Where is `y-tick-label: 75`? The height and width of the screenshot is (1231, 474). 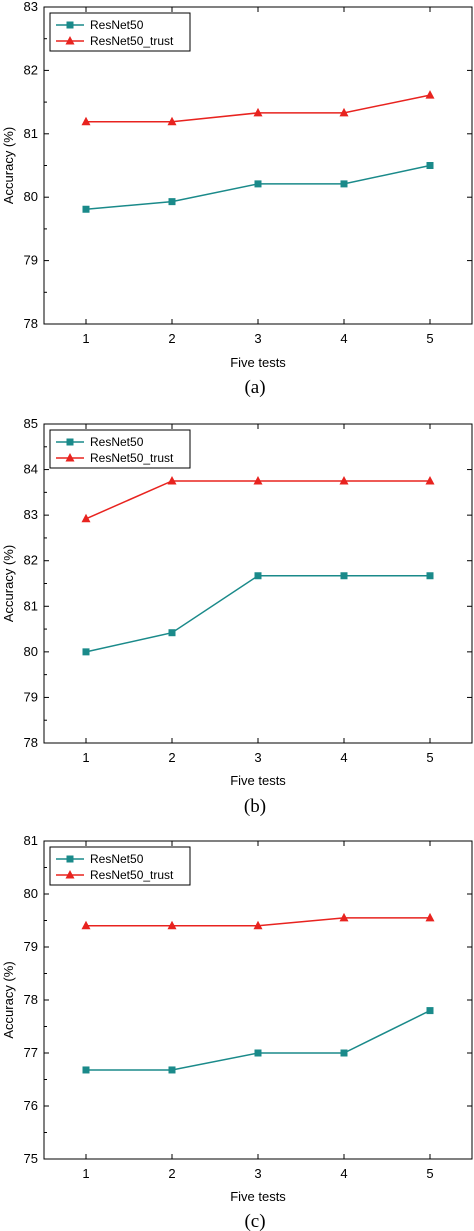 y-tick-label: 75 is located at coordinates (31, 1158).